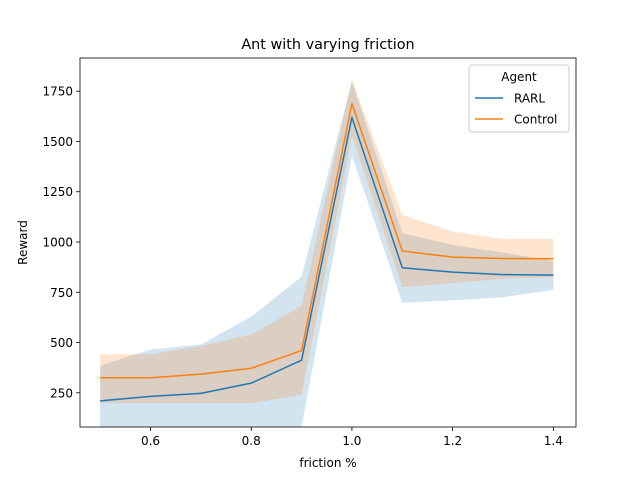 Image resolution: width=640 pixels, height=480 pixels. Describe the element at coordinates (535, 120) in the screenshot. I see `legend-label-control: Control` at that location.